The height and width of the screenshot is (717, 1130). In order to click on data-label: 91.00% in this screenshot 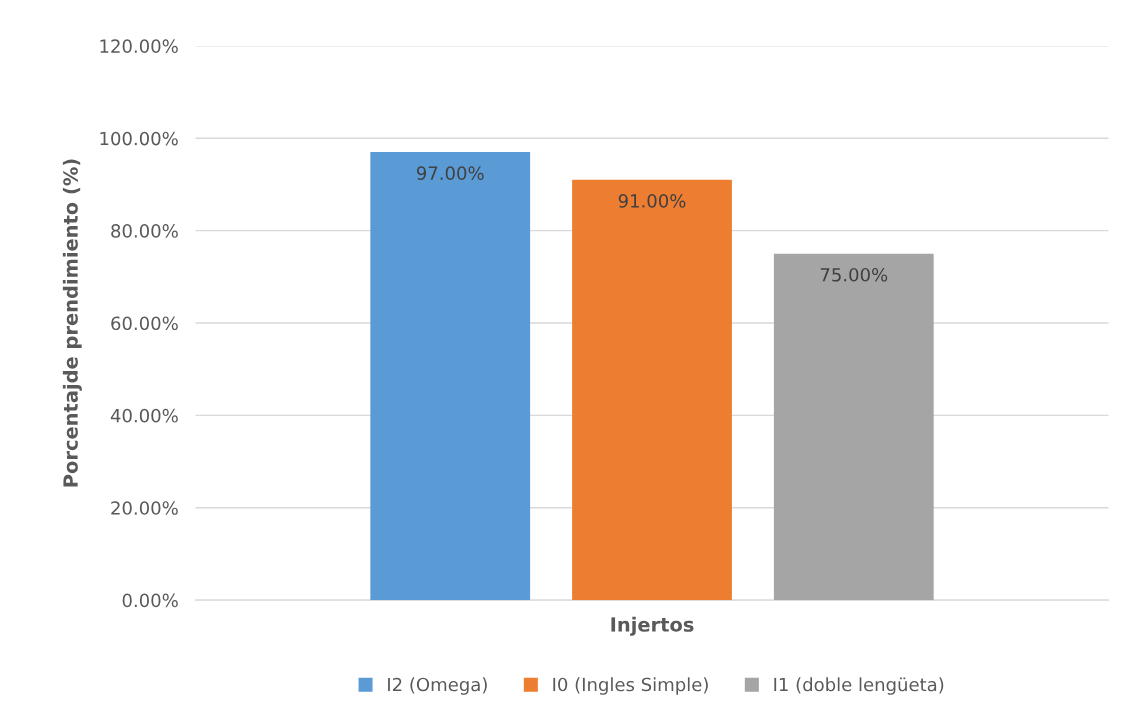, I will do `click(652, 201)`.